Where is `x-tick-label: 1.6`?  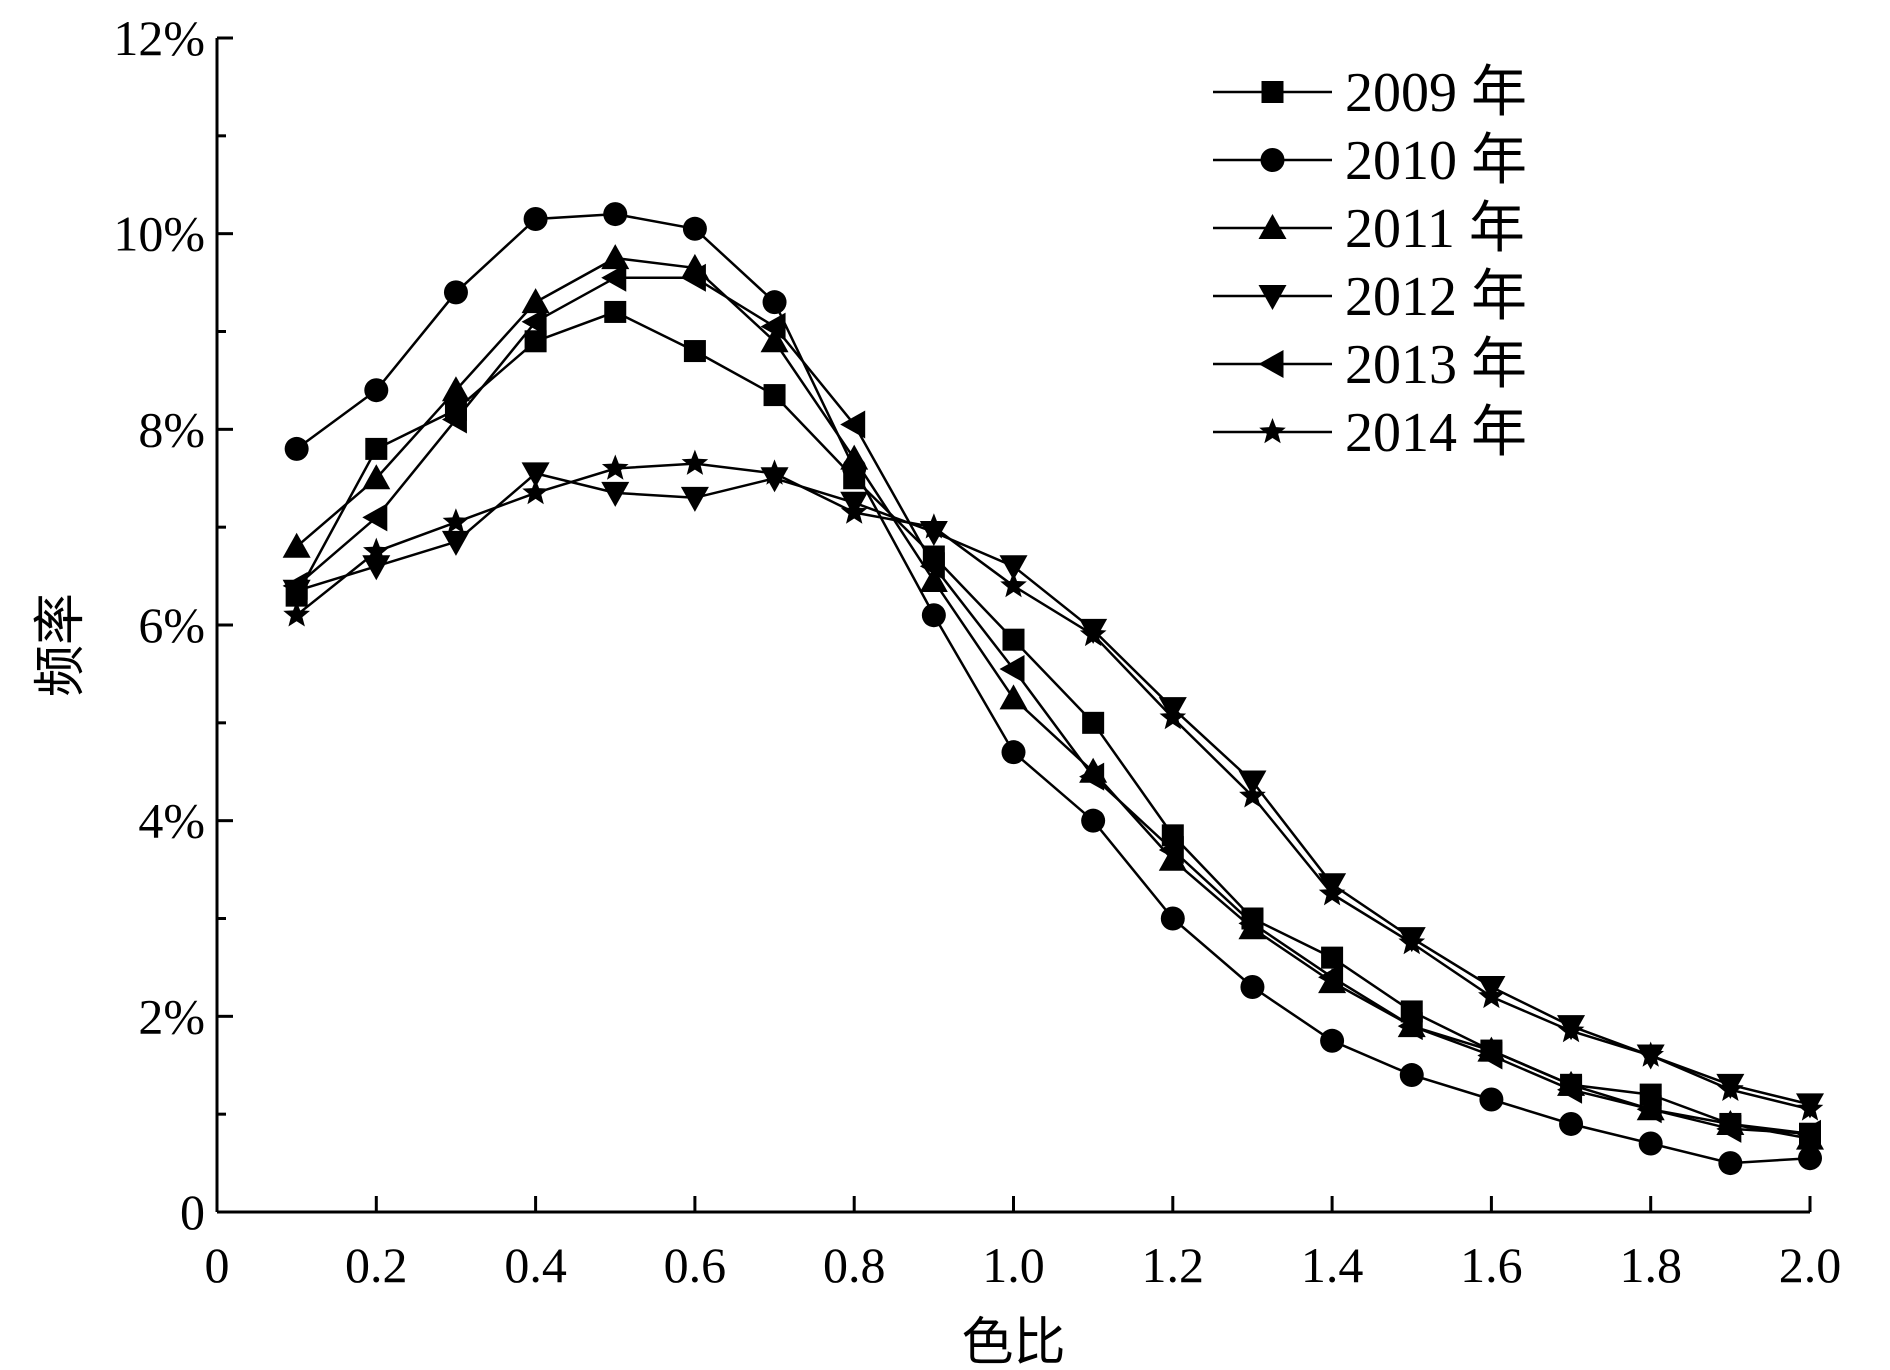
x-tick-label: 1.6 is located at coordinates (1491, 1265).